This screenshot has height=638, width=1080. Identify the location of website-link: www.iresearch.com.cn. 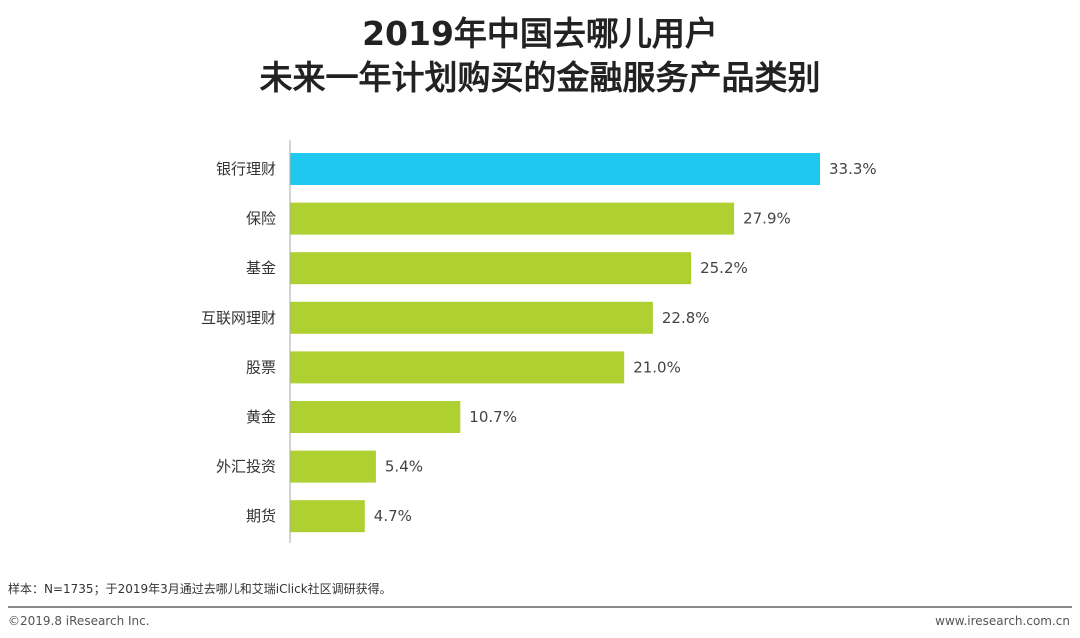
(1002, 621).